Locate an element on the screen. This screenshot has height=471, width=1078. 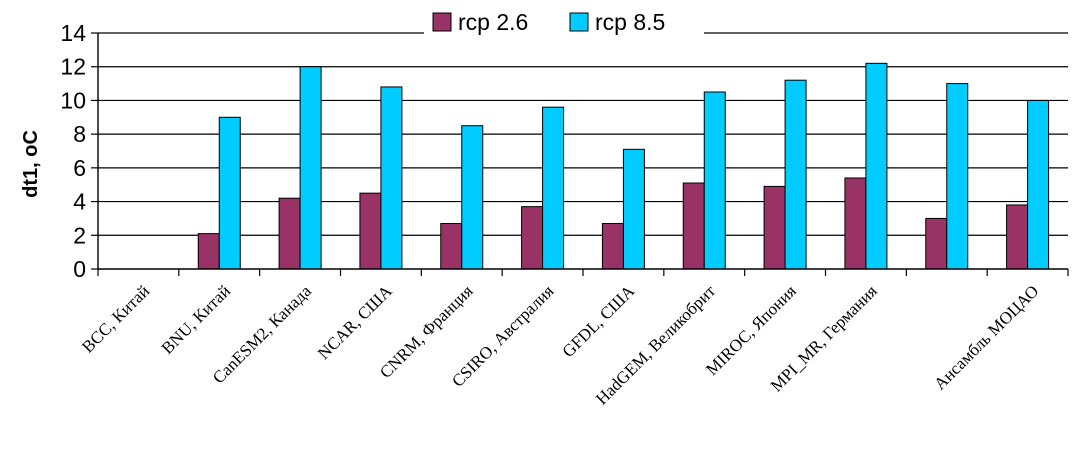
legend-label: rcp 2.6 is located at coordinates (493, 22).